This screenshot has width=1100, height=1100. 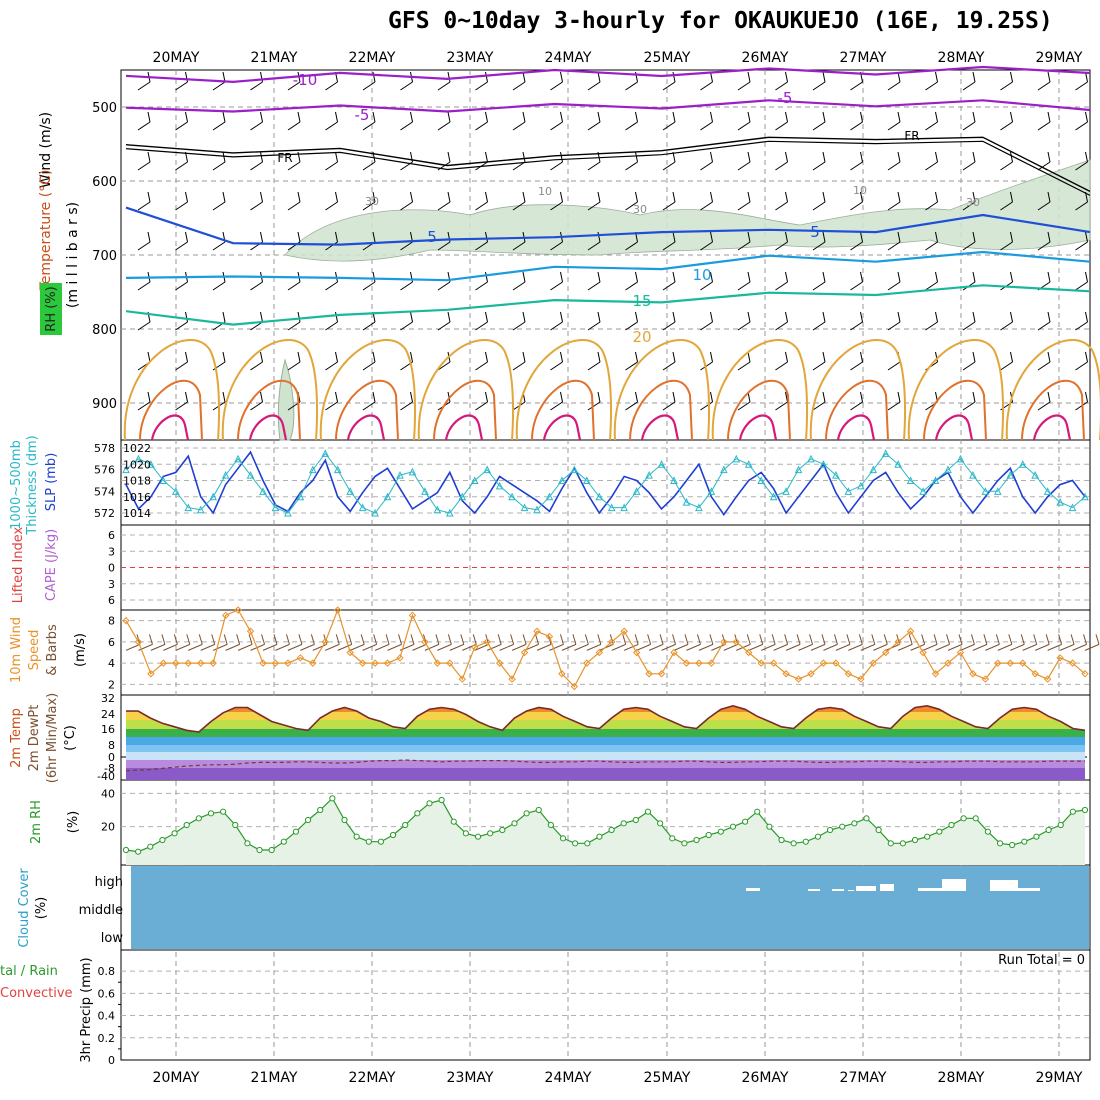 What do you see at coordinates (641, 337) in the screenshot?
I see `isotherm-label: 20` at bounding box center [641, 337].